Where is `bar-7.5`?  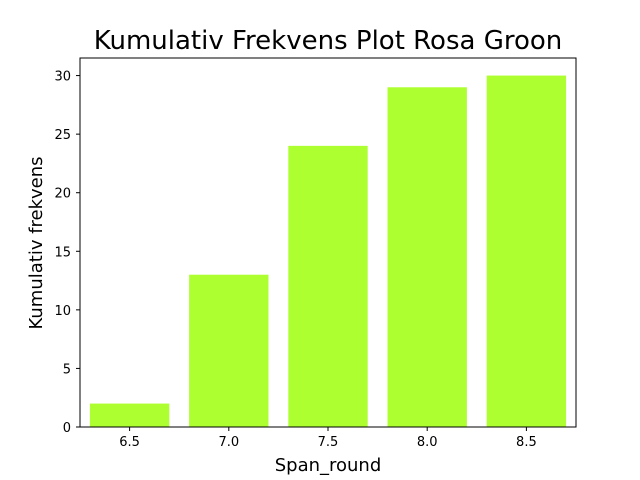 bar-7.5 is located at coordinates (328, 286).